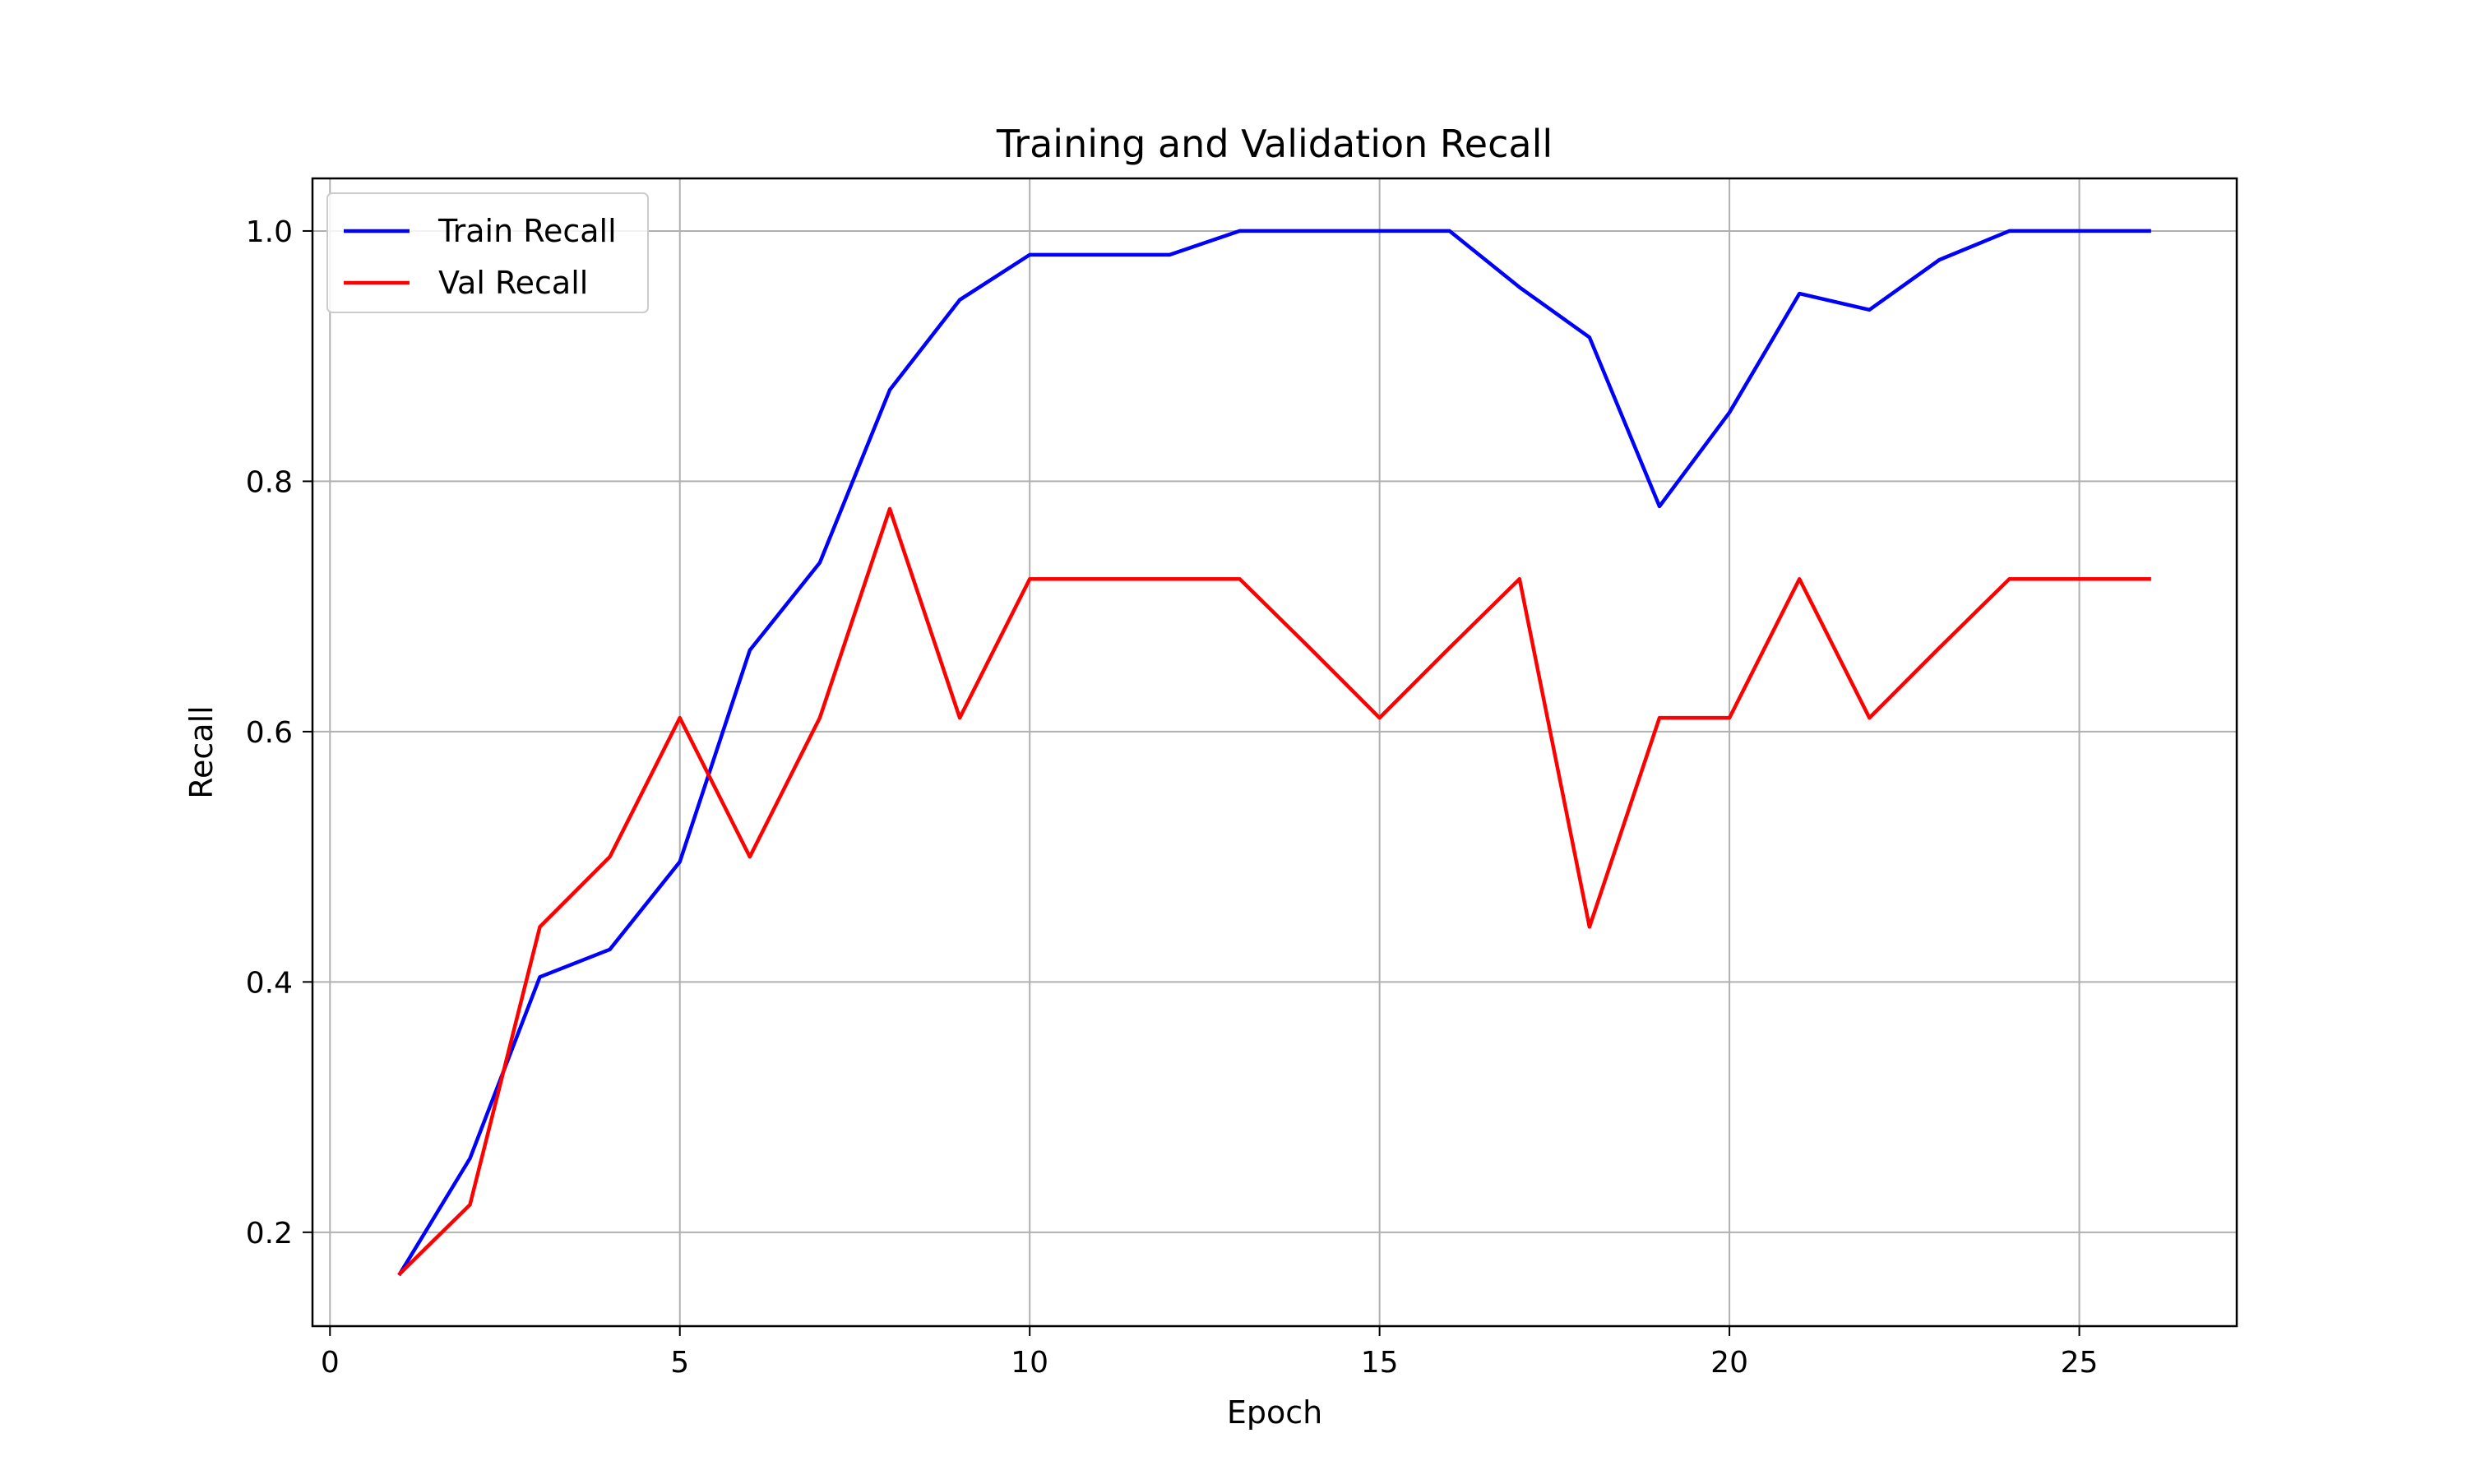 This screenshot has width=2467, height=1484. What do you see at coordinates (488, 253) in the screenshot?
I see `legend: Train Recall Val Recall` at bounding box center [488, 253].